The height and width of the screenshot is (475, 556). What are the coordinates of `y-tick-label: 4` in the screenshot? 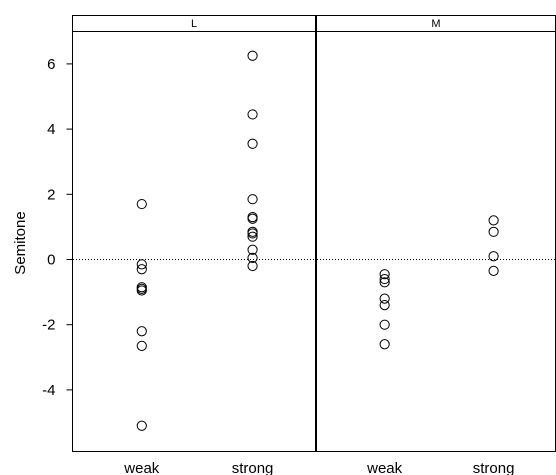 It's located at (51, 129).